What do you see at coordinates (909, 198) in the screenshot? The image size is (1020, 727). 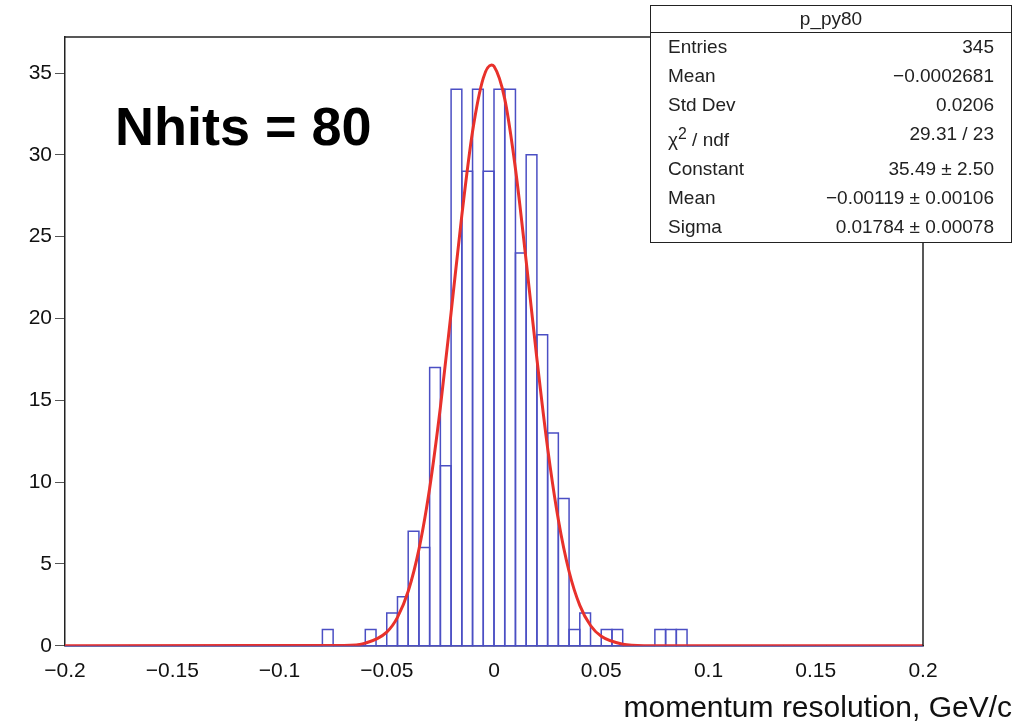 I see `annotation: −0.00119 ± 0.00106` at bounding box center [909, 198].